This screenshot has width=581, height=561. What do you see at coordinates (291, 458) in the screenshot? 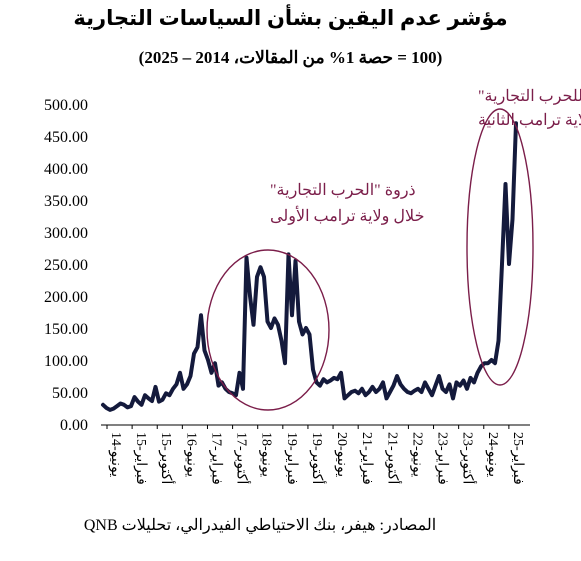
I see `x-tick-label: 19-فبراير` at bounding box center [291, 458].